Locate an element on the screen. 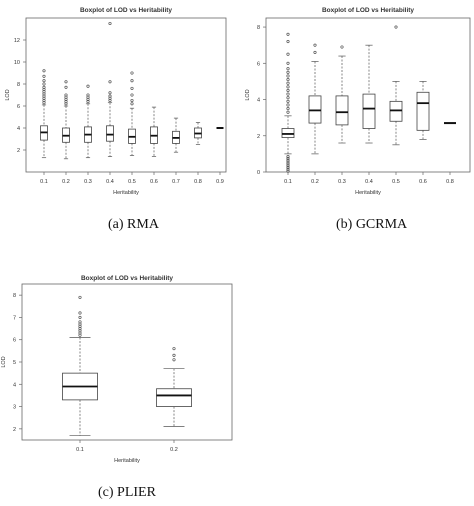  gcrma-y-tick-label: 2 is located at coordinates (258, 137).